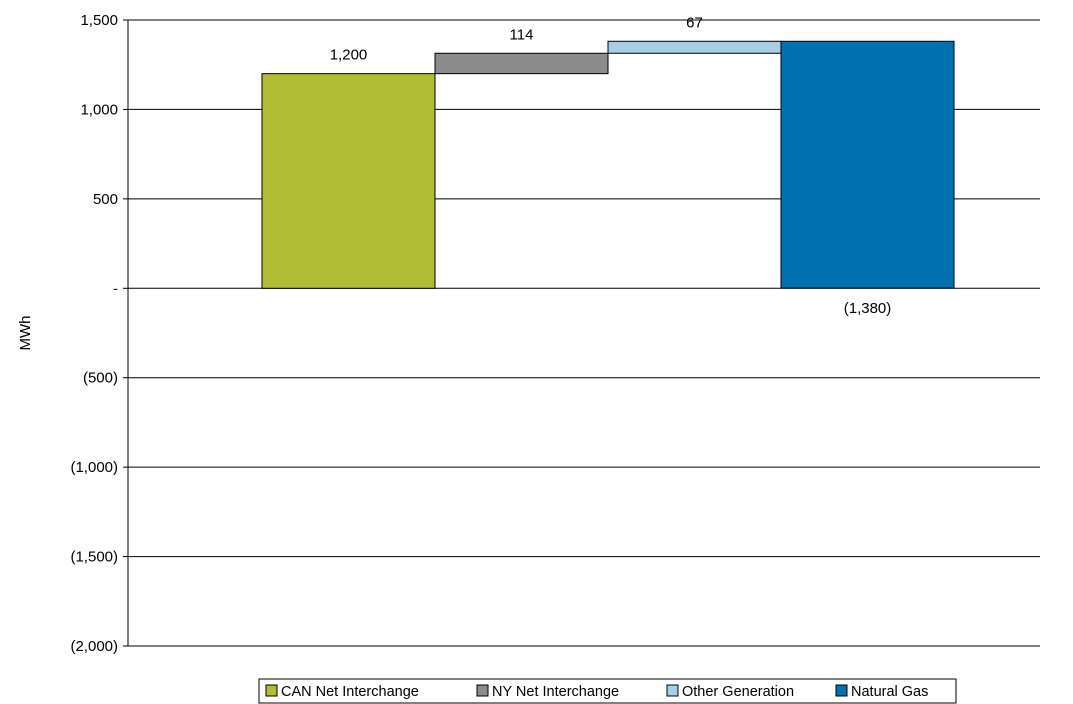 Image resolution: width=1073 pixels, height=704 pixels. What do you see at coordinates (99, 20) in the screenshot?
I see `y-tick-label: 1,500` at bounding box center [99, 20].